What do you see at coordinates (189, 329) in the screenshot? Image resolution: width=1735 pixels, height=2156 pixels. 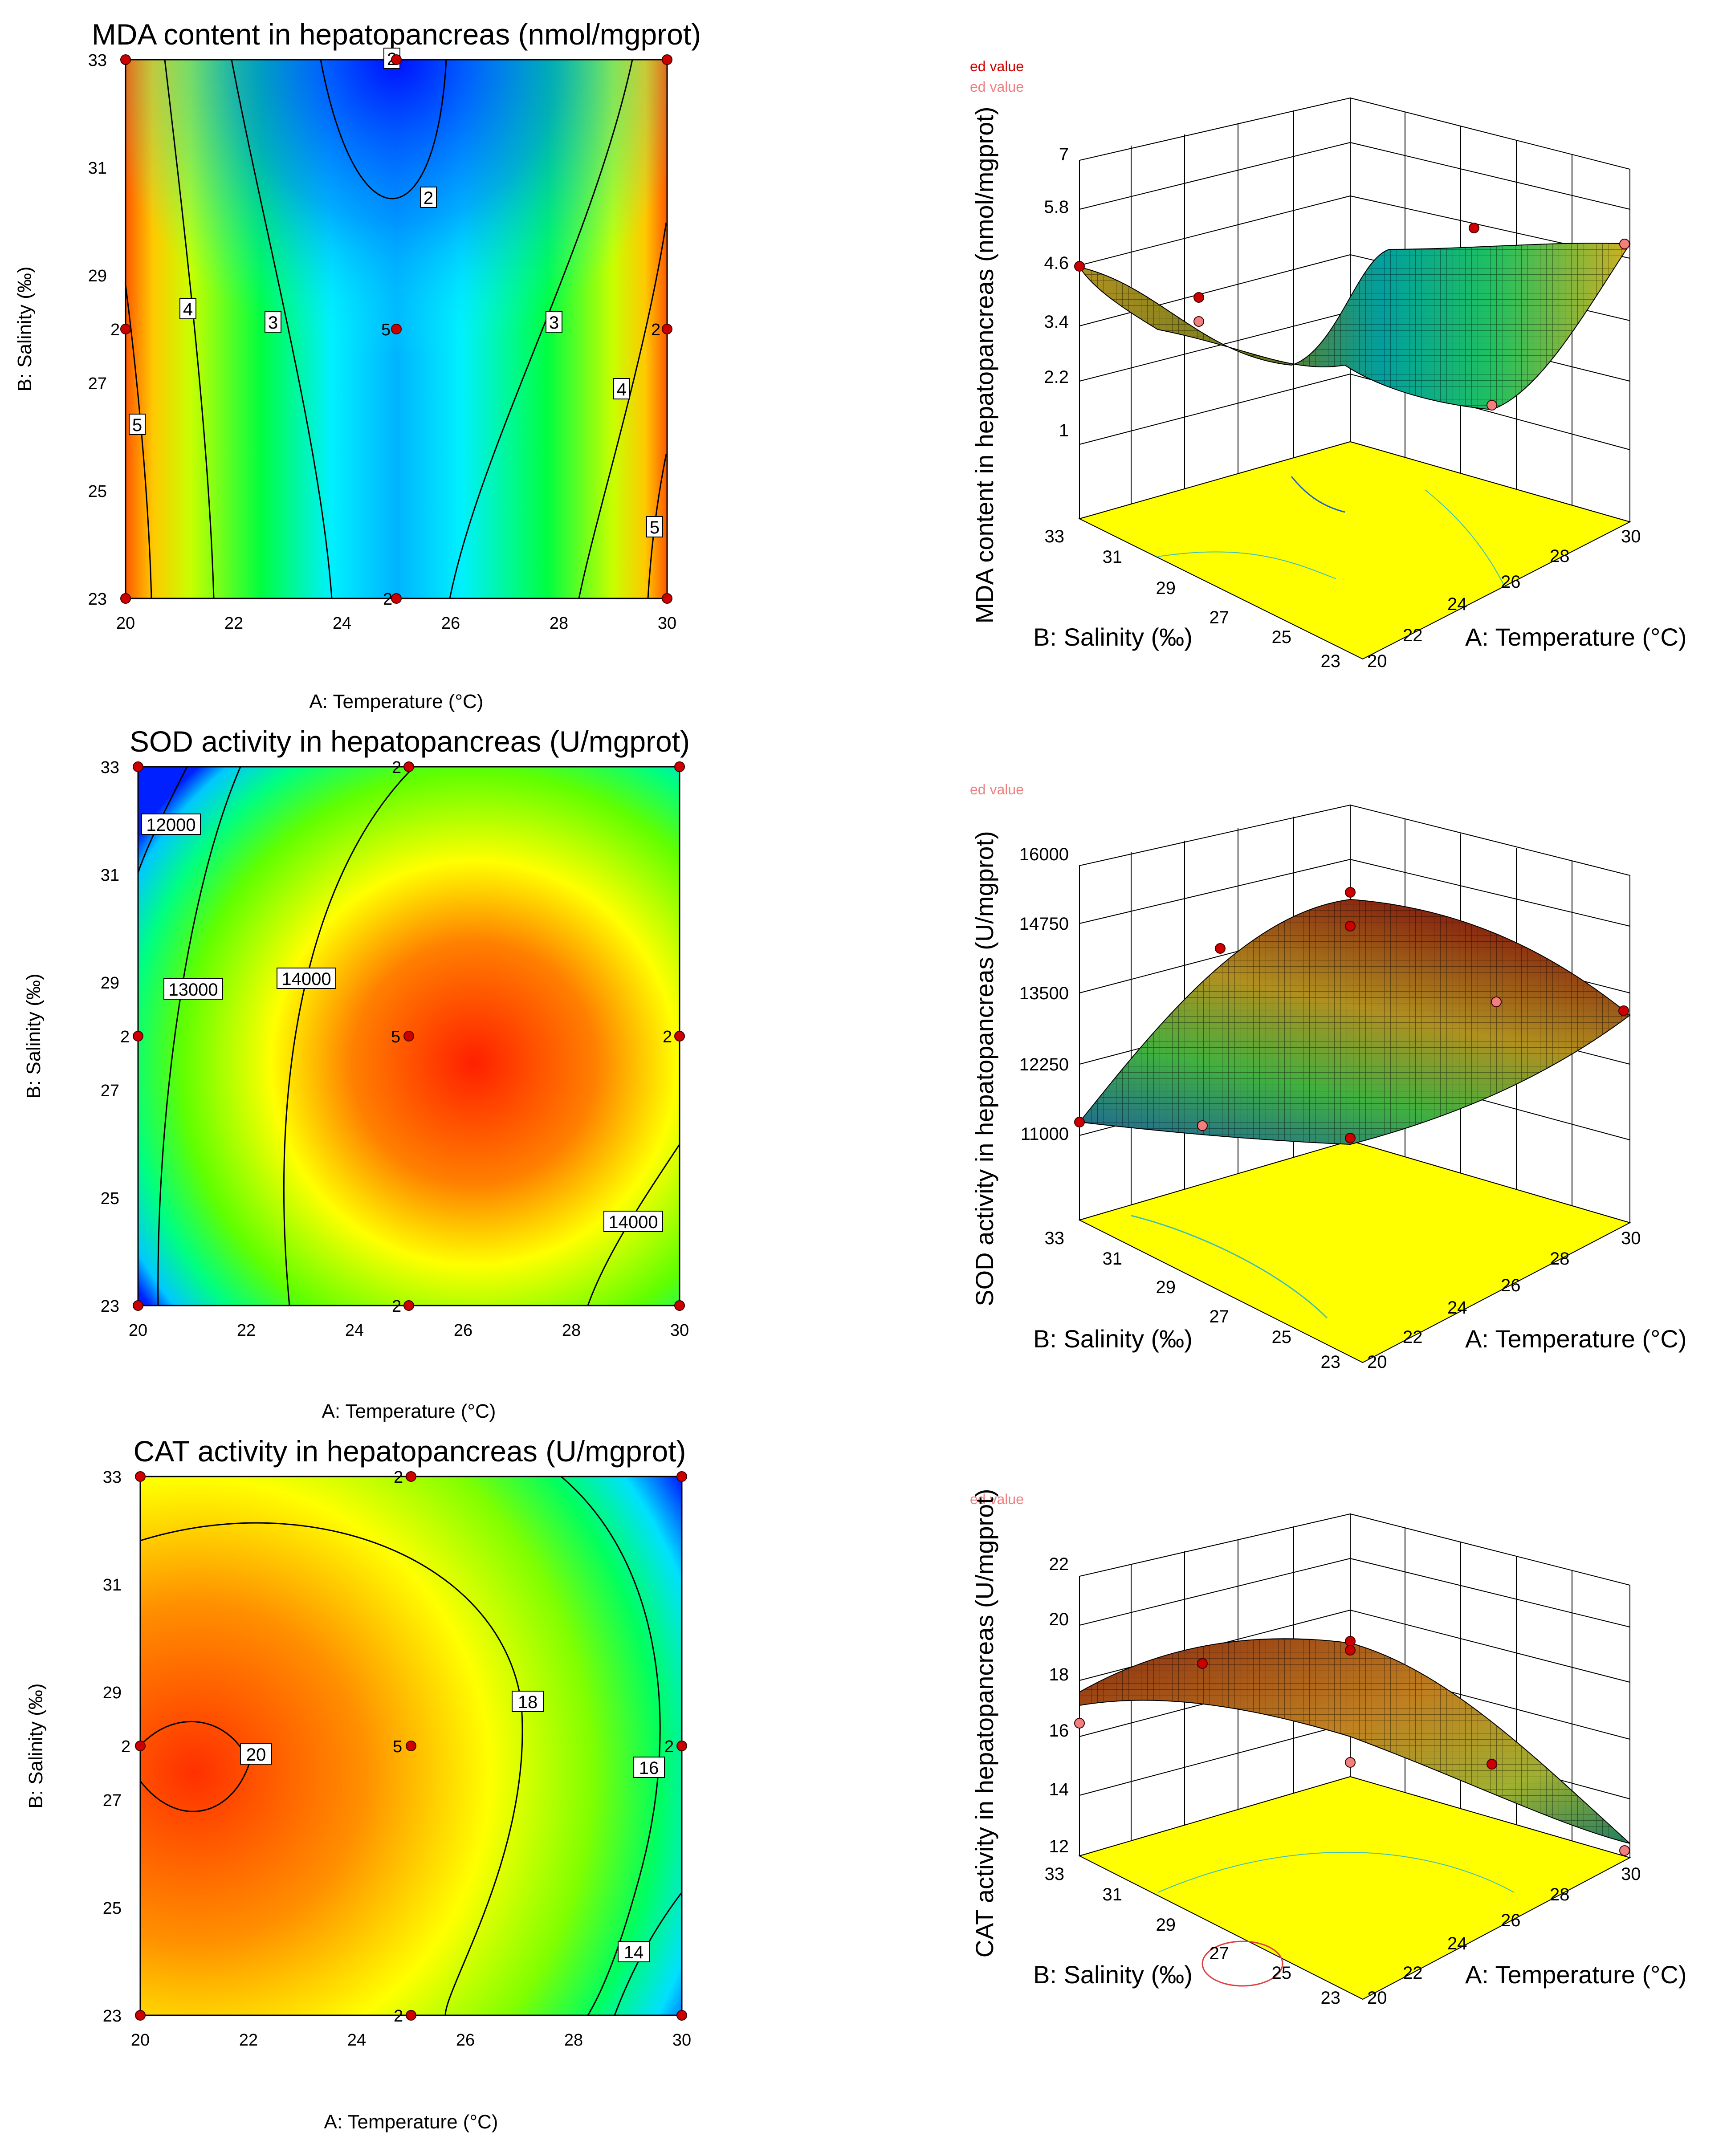 I see `mda-contour-line-4-left` at bounding box center [189, 329].